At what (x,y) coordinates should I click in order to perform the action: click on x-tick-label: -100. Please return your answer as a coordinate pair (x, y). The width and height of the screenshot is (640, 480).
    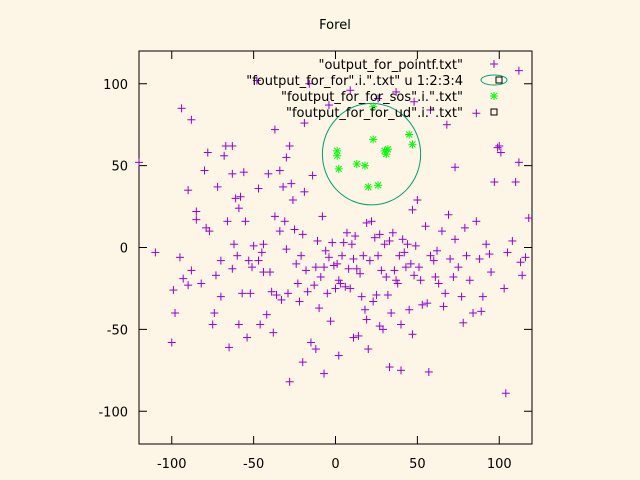
    Looking at the image, I should click on (172, 464).